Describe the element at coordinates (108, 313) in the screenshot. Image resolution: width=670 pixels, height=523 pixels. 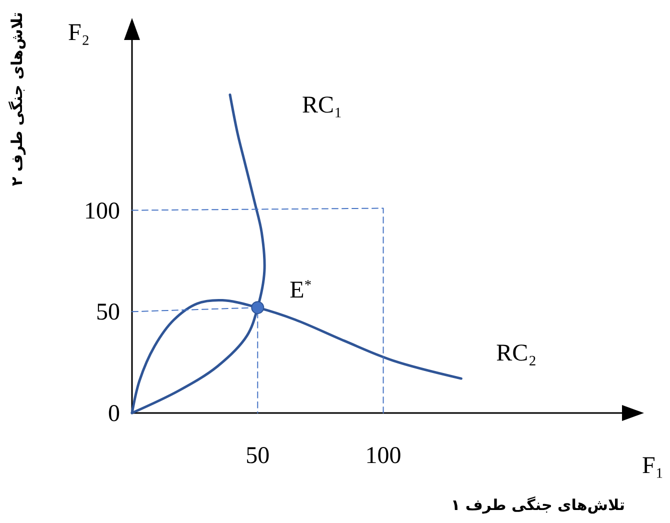
I see `y-tick-label: 50` at that location.